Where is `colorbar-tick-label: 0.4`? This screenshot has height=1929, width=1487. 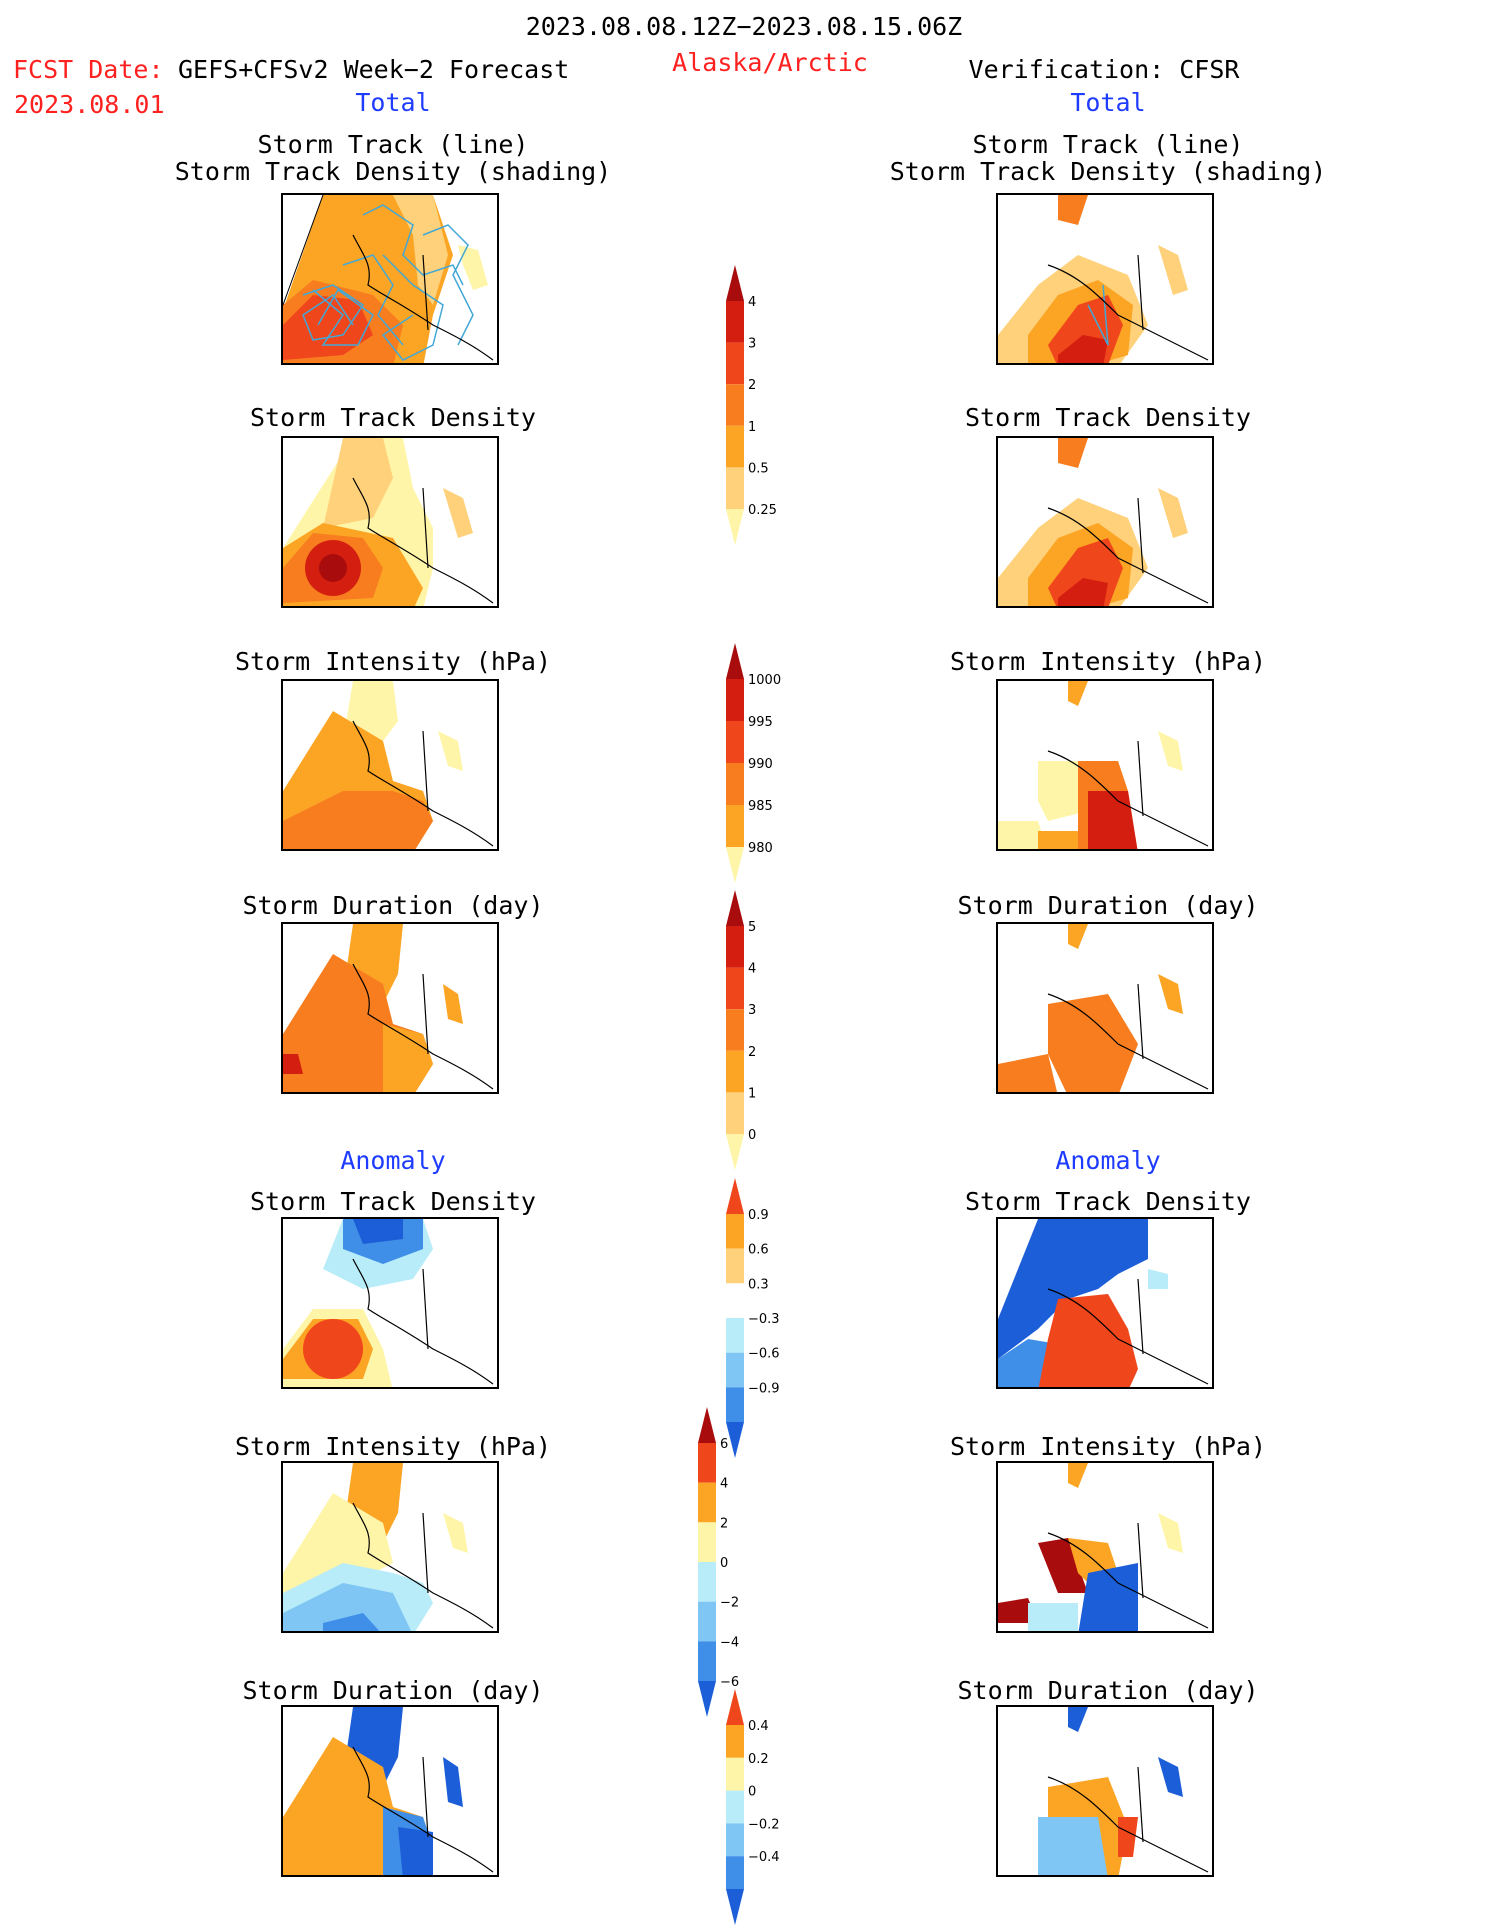
colorbar-tick-label: 0.4 is located at coordinates (758, 1726).